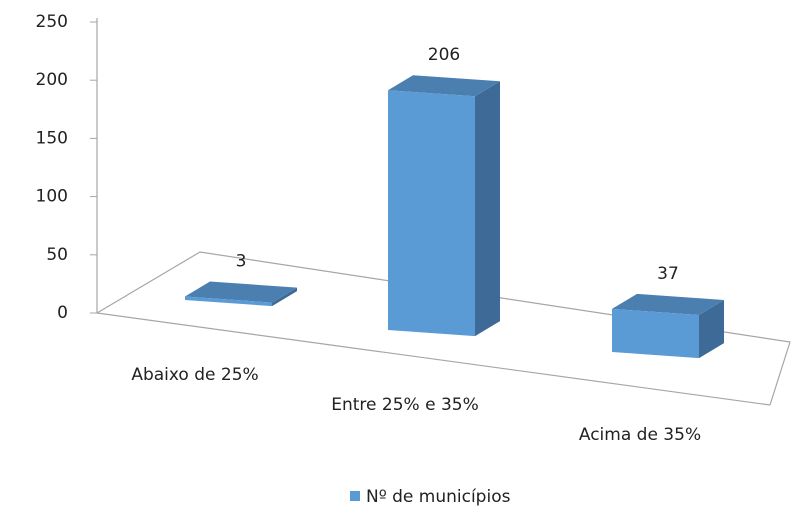 This screenshot has height=511, width=794. Describe the element at coordinates (62, 313) in the screenshot. I see `y-tick-label: 0` at that location.